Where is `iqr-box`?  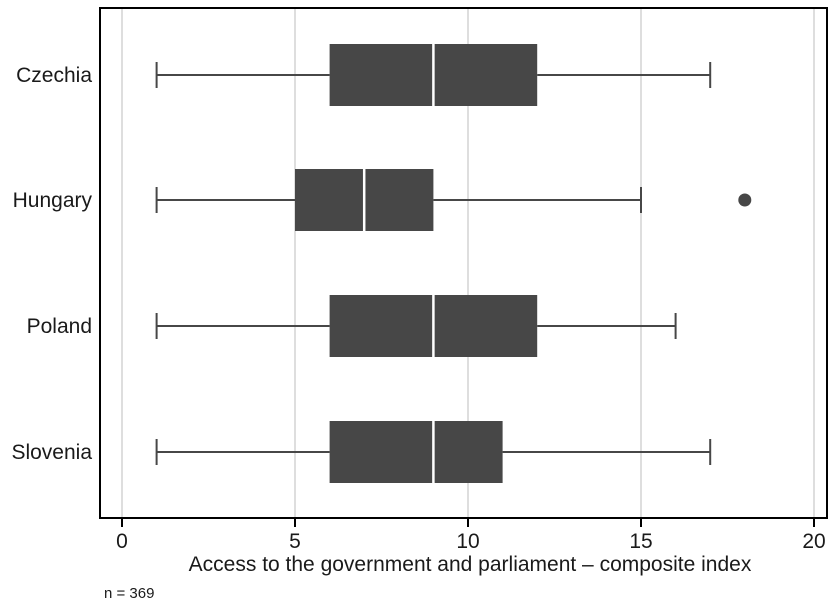
iqr-box is located at coordinates (416, 452).